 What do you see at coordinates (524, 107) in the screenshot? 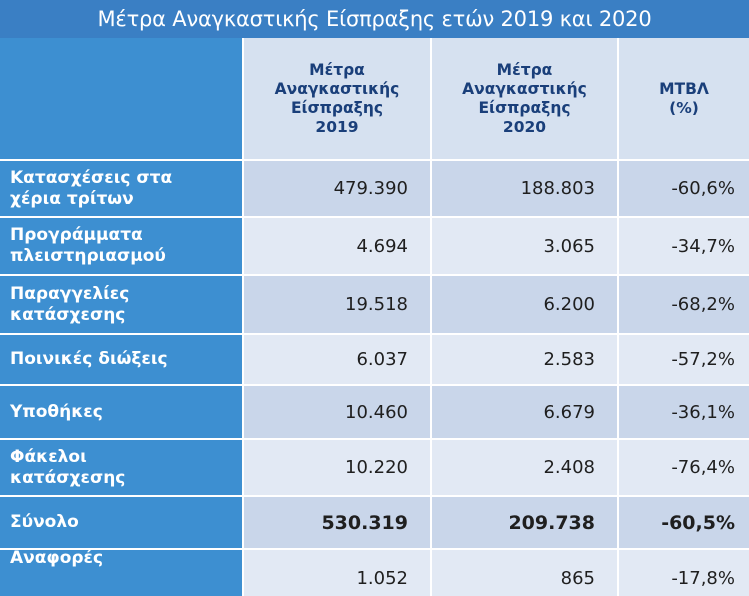
I see `header-2020-line: Είσπραξης` at bounding box center [524, 107].